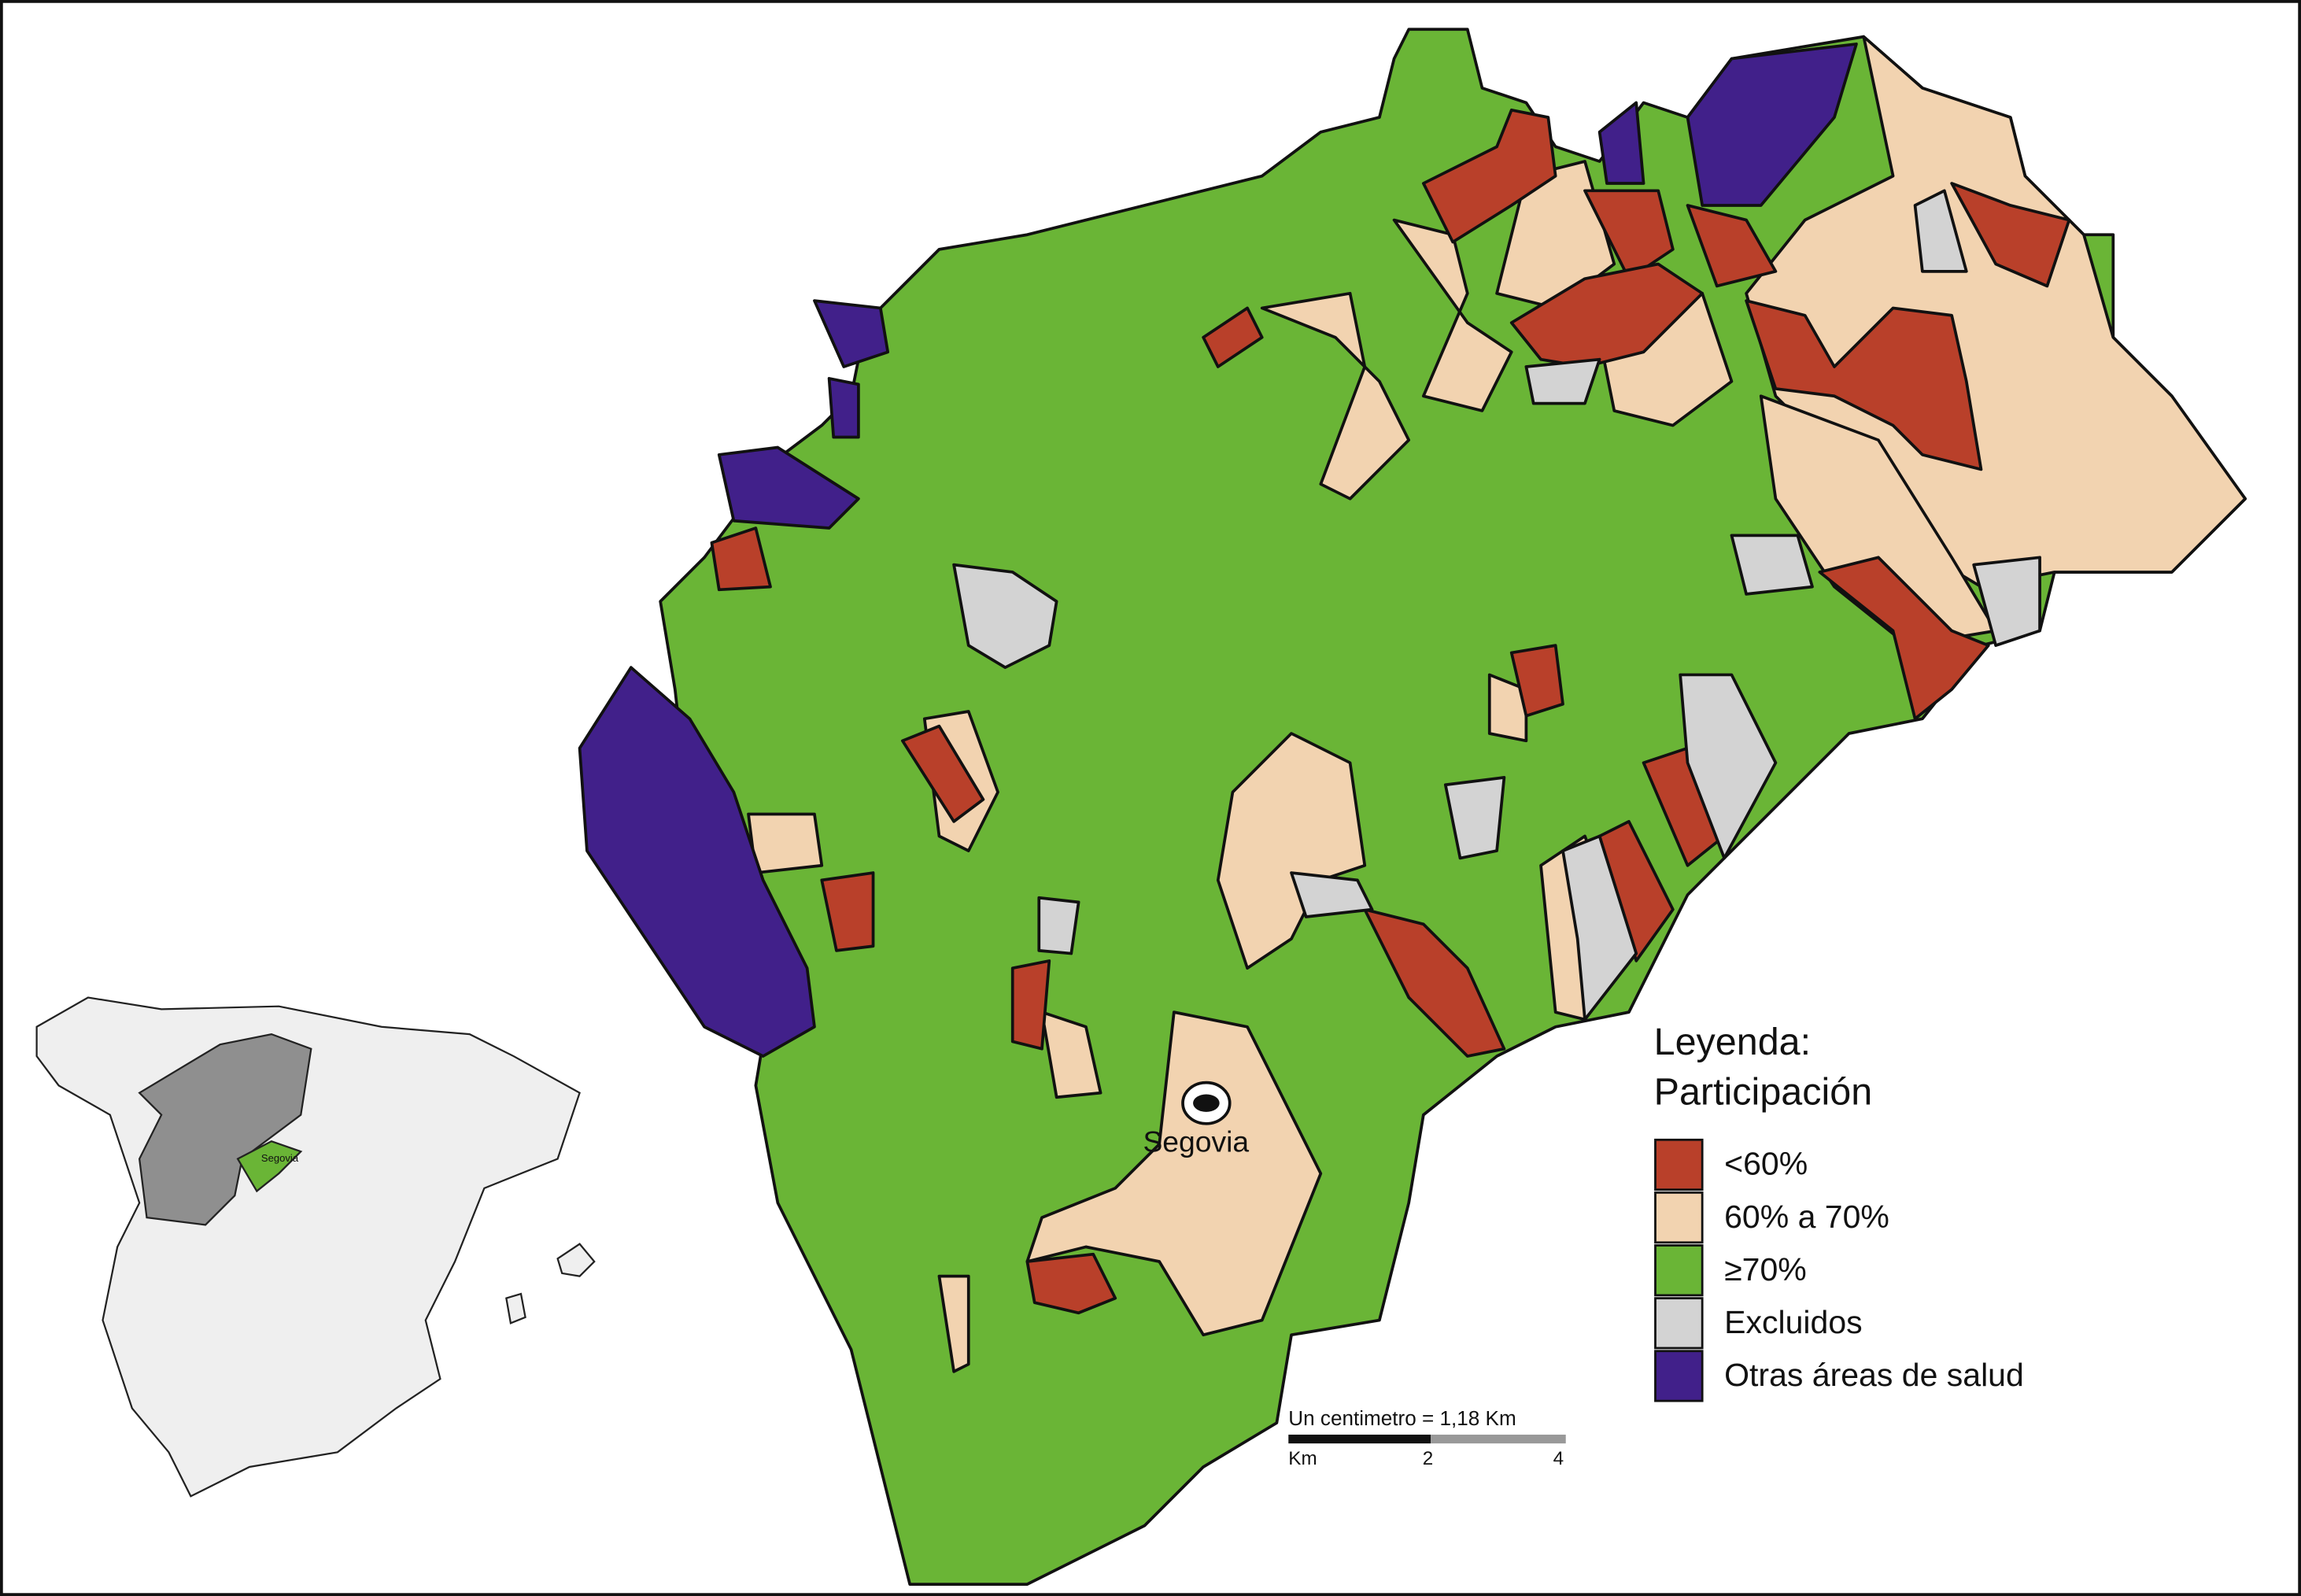 The image size is (2301, 1596). What do you see at coordinates (1793, 1322) in the screenshot?
I see `legend-label: Excluidos` at bounding box center [1793, 1322].